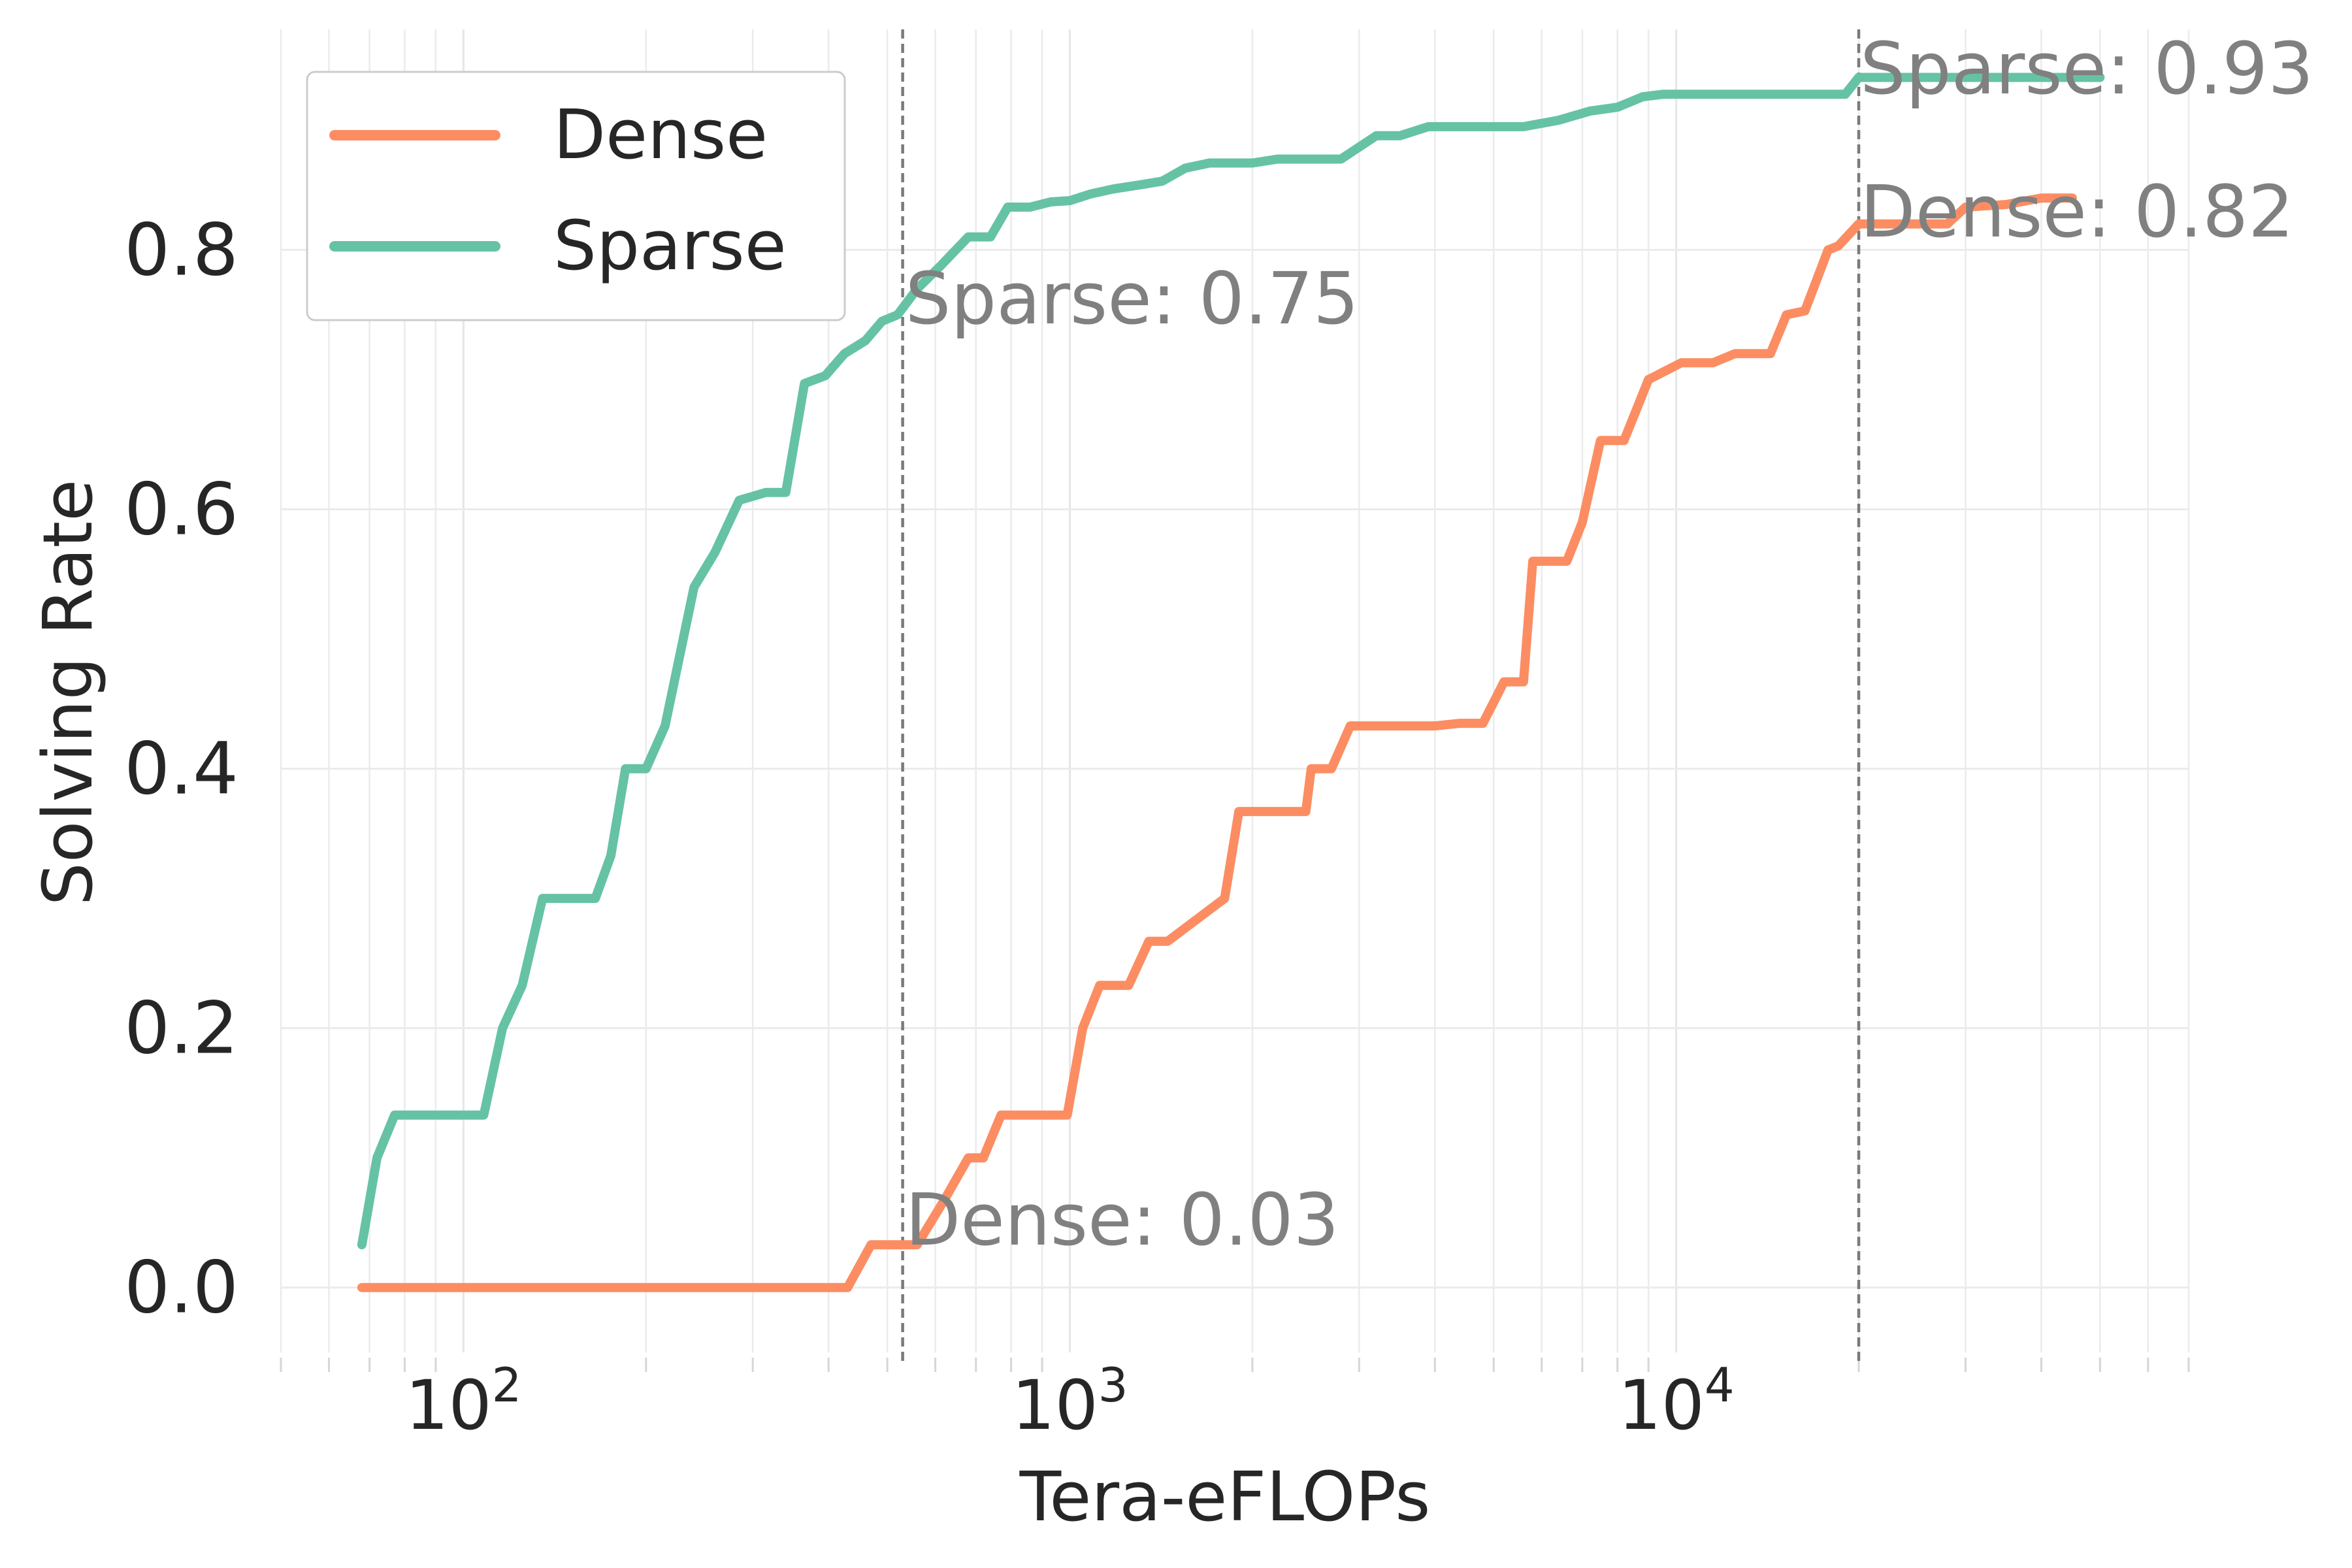 This screenshot has height=1568, width=2352. Describe the element at coordinates (670, 246) in the screenshot. I see `legend-sparse-label: Sparse` at that location.